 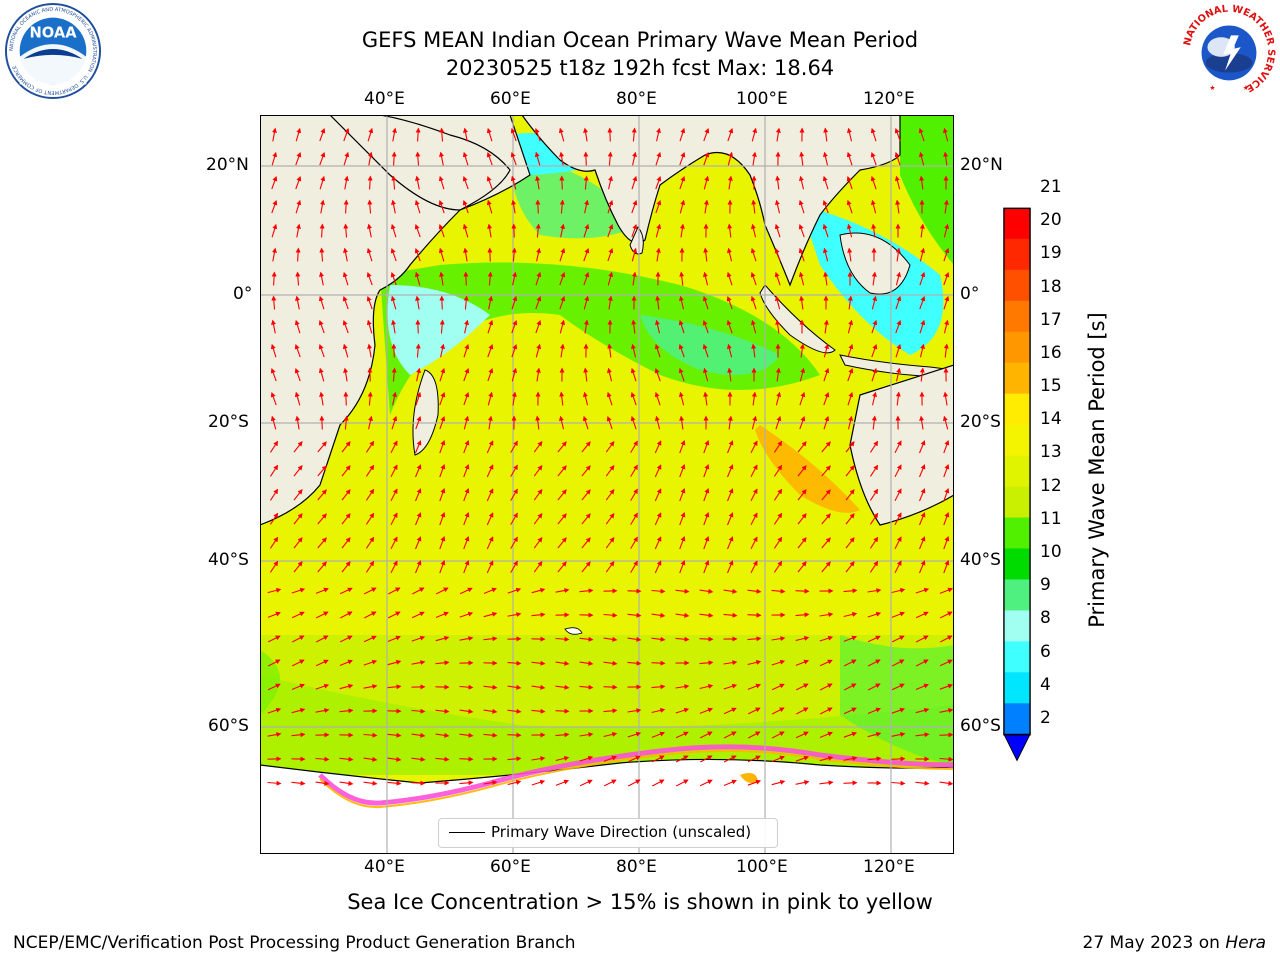 What do you see at coordinates (749, 778) in the screenshot?
I see `sea-ice-patch` at bounding box center [749, 778].